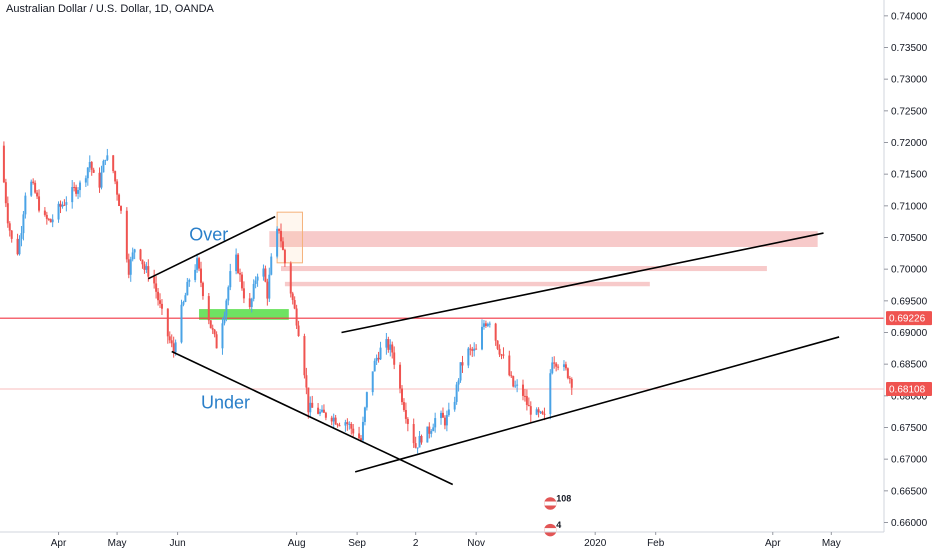 The height and width of the screenshot is (550, 932). What do you see at coordinates (909, 175) in the screenshot?
I see `price-tick-label: 0.71500` at bounding box center [909, 175].